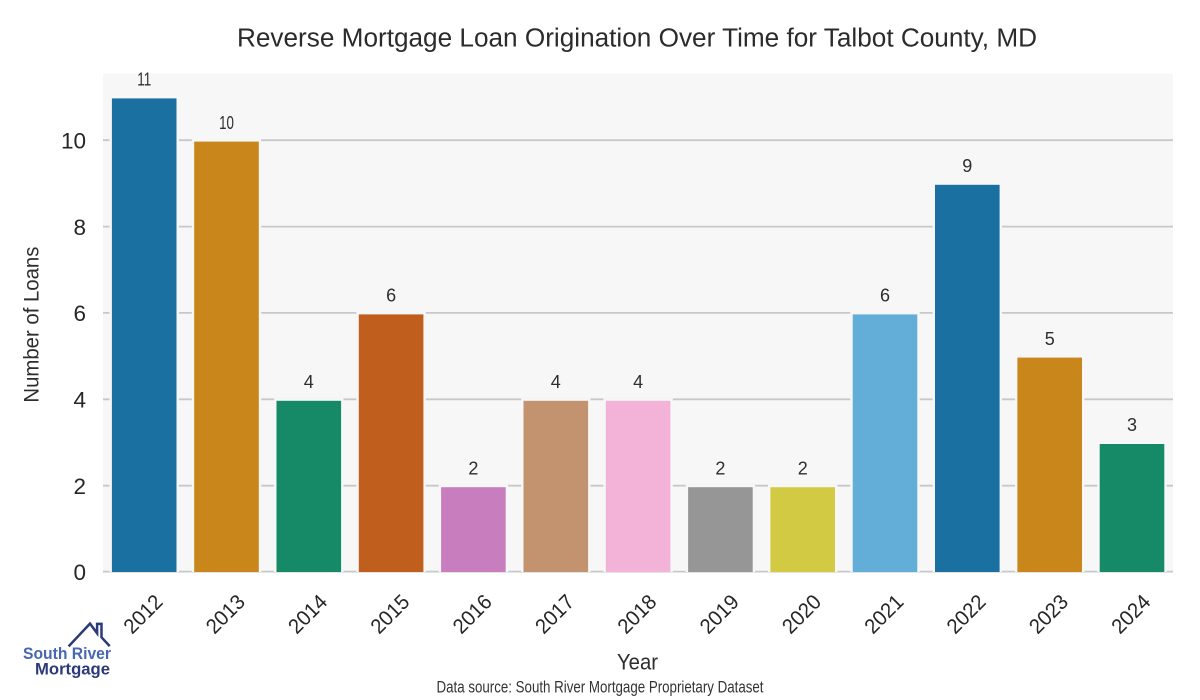 This screenshot has width=1200, height=700. I want to click on svg-text: 5, so click(1050, 339).